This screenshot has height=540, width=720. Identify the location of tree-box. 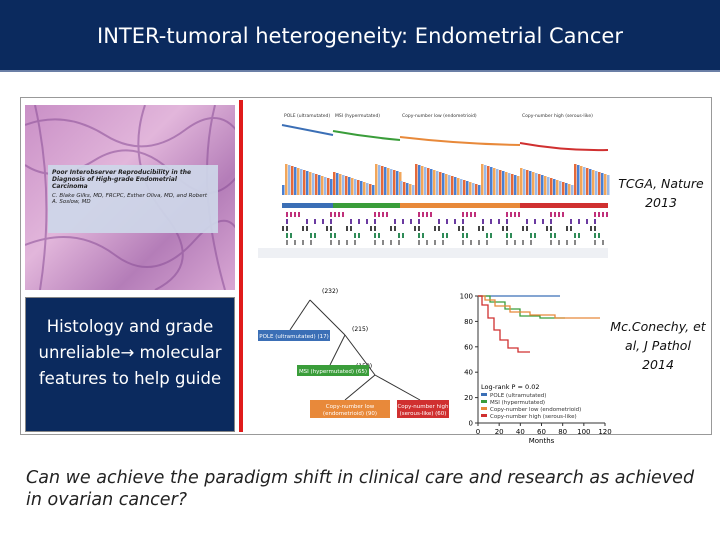
(333, 370).